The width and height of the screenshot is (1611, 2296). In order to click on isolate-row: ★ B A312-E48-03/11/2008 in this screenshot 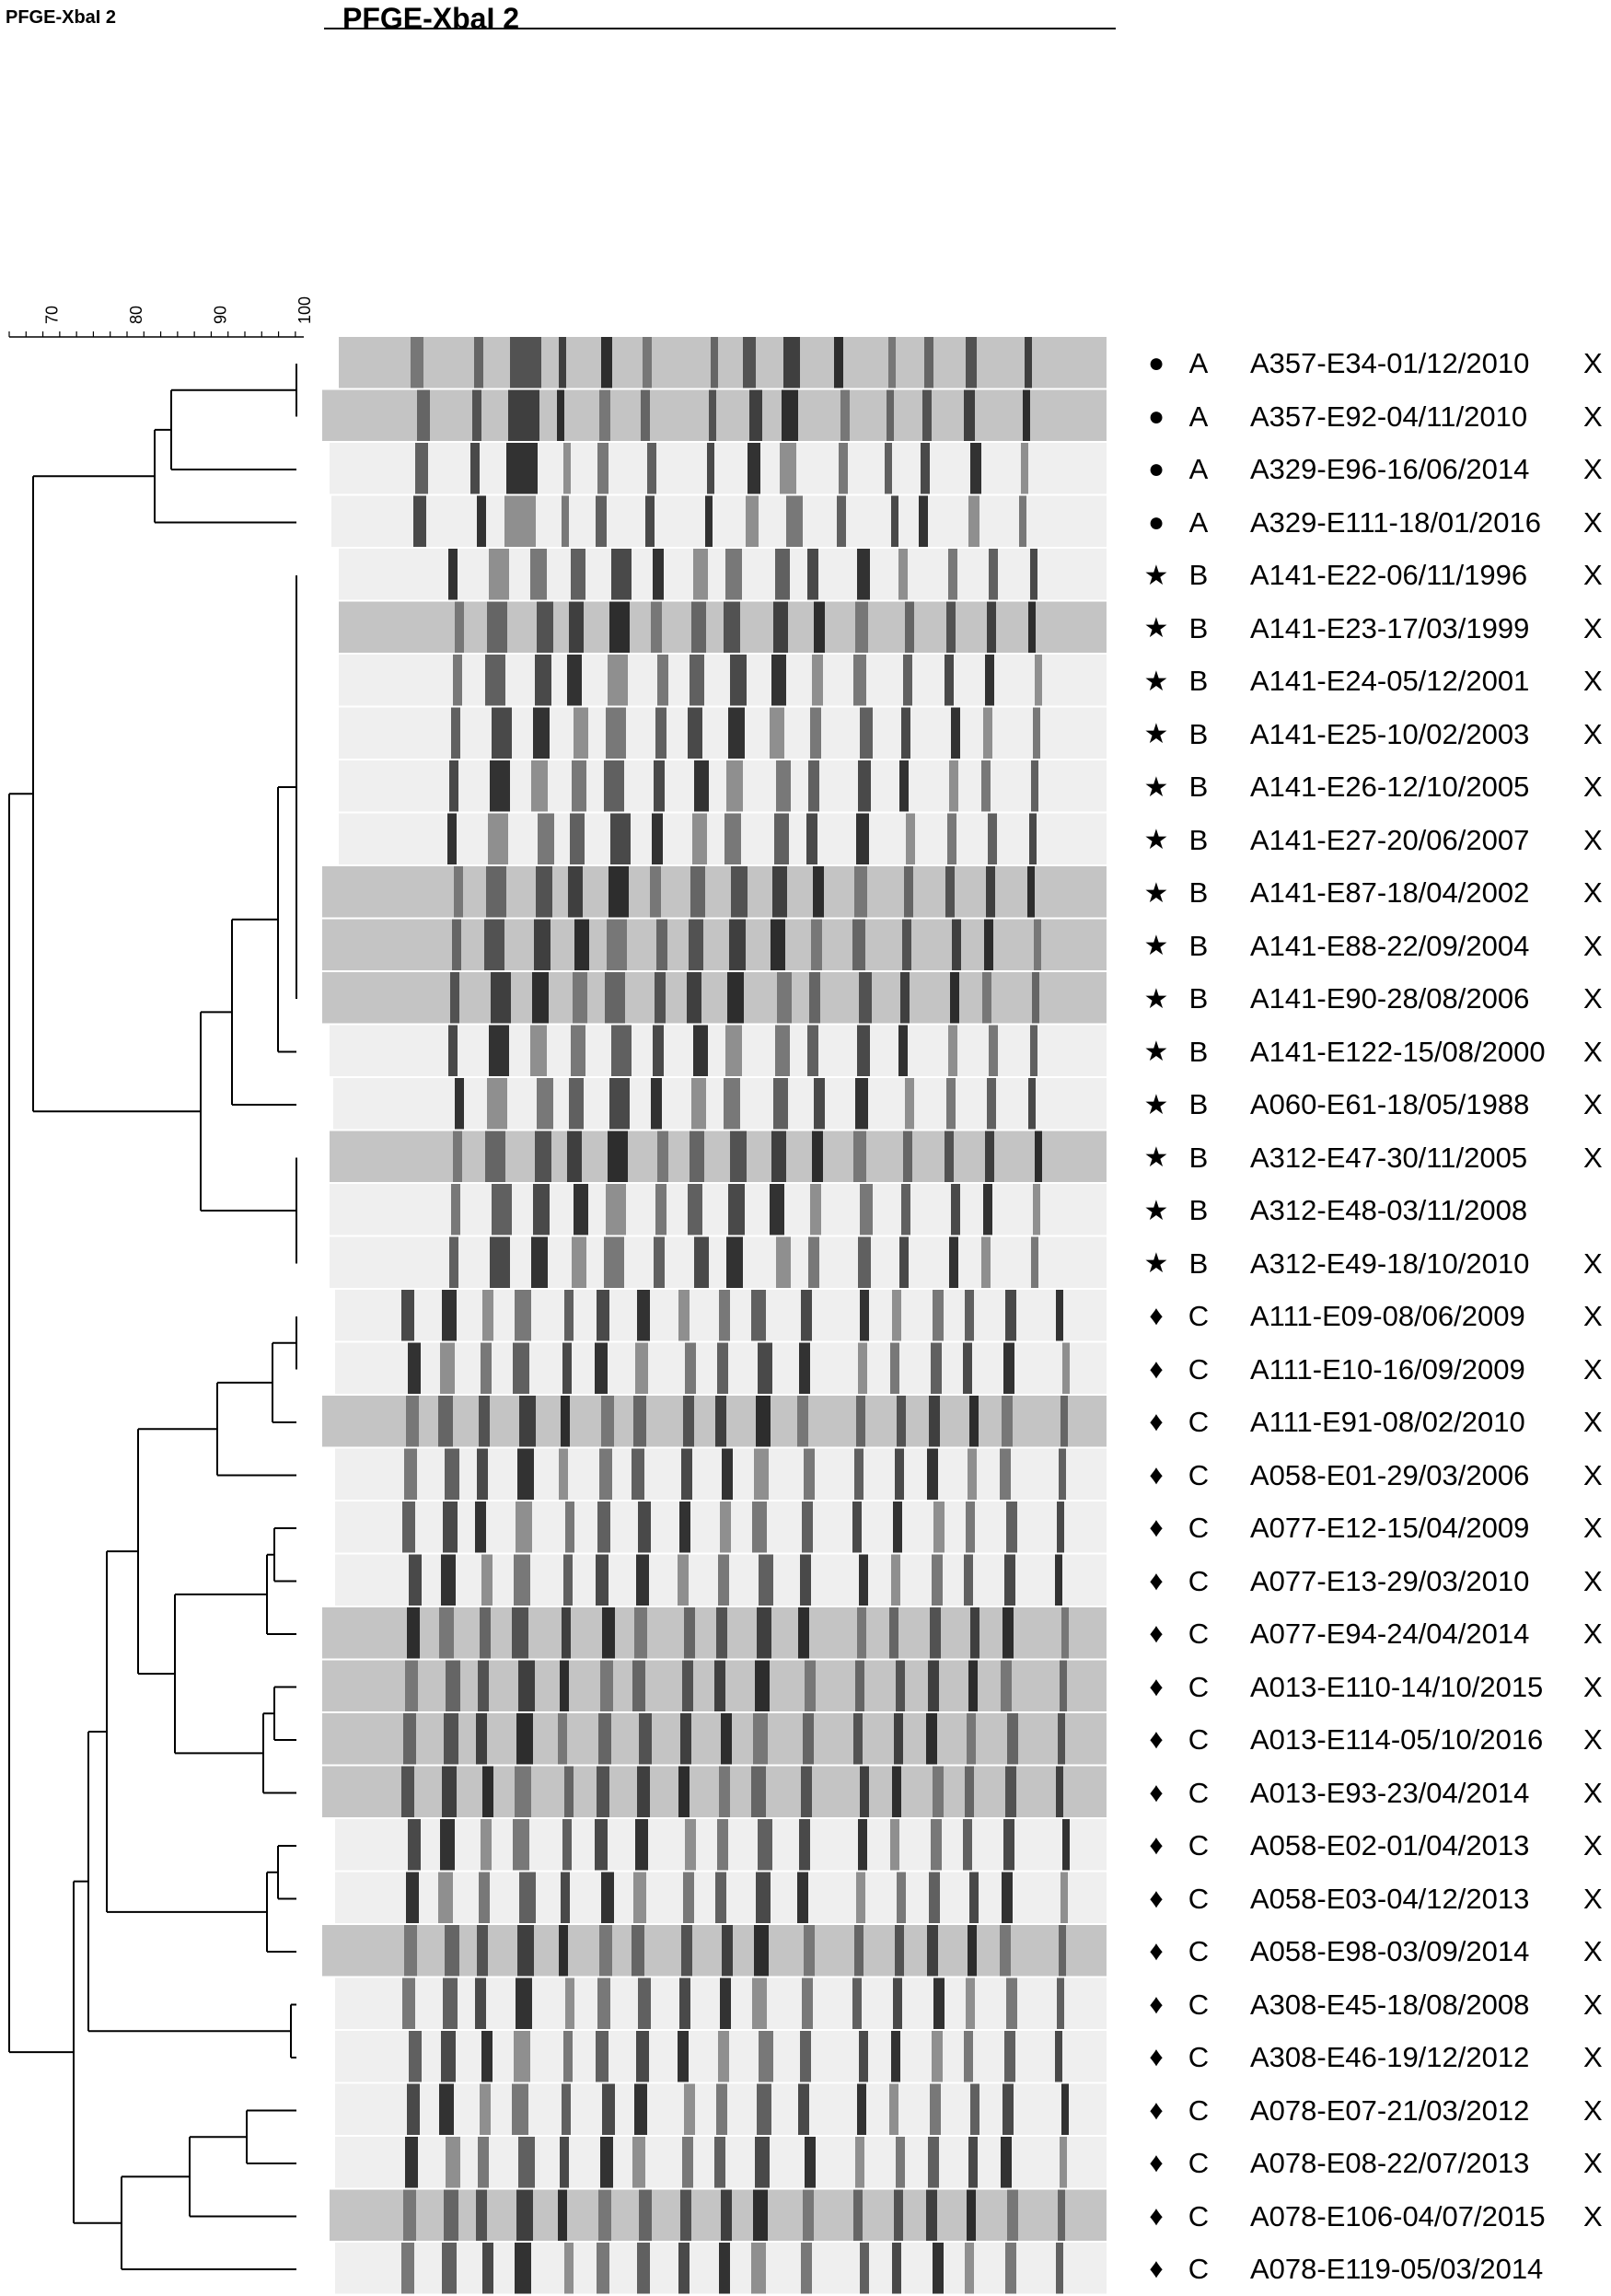, I will do `click(1376, 1211)`.